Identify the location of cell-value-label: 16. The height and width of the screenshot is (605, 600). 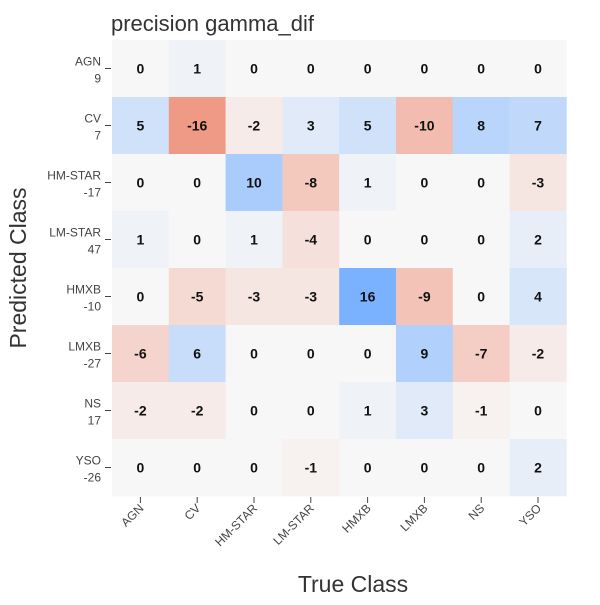
(368, 297).